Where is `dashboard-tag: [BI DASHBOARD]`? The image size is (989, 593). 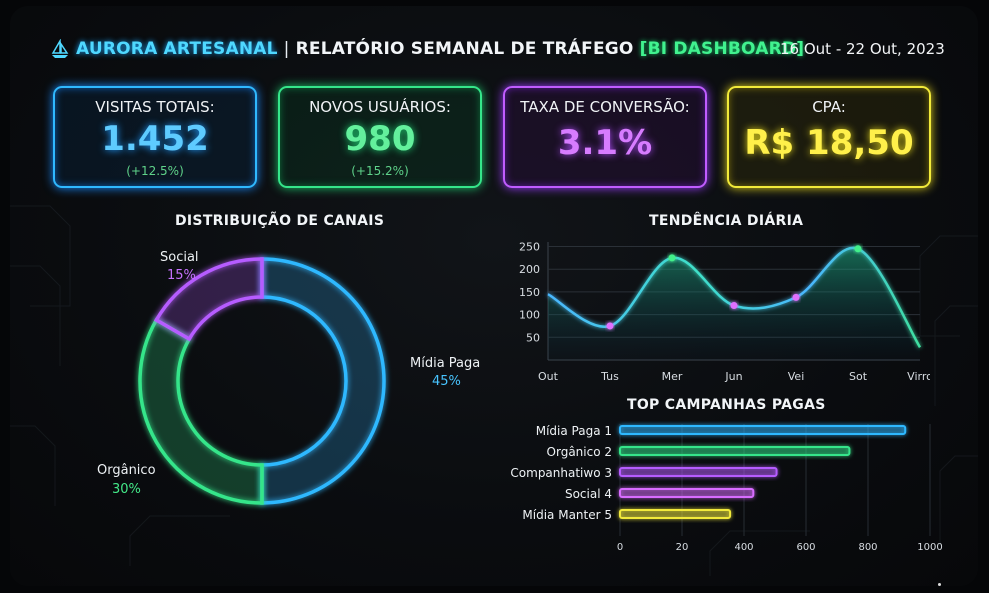
dashboard-tag: [BI DASHBOARD] is located at coordinates (722, 49).